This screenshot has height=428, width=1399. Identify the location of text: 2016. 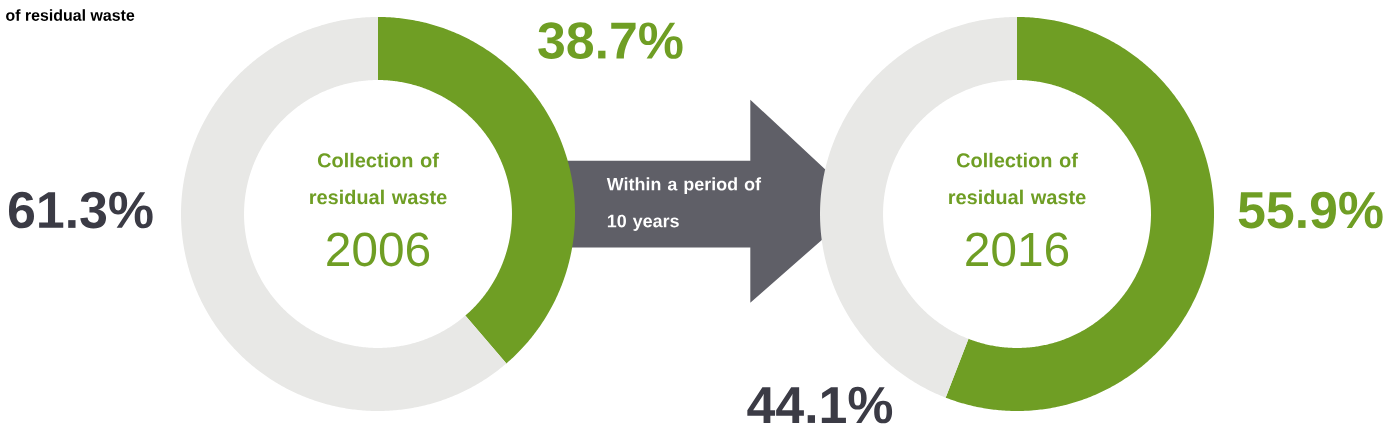
(1017, 249).